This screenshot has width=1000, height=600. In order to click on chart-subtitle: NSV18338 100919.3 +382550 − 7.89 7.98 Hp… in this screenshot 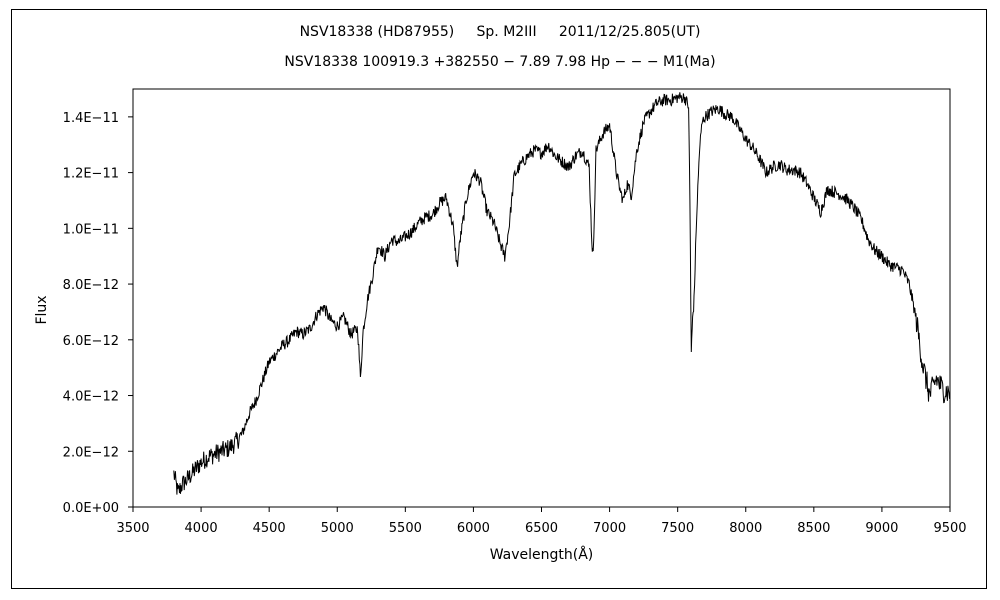, I will do `click(500, 62)`.